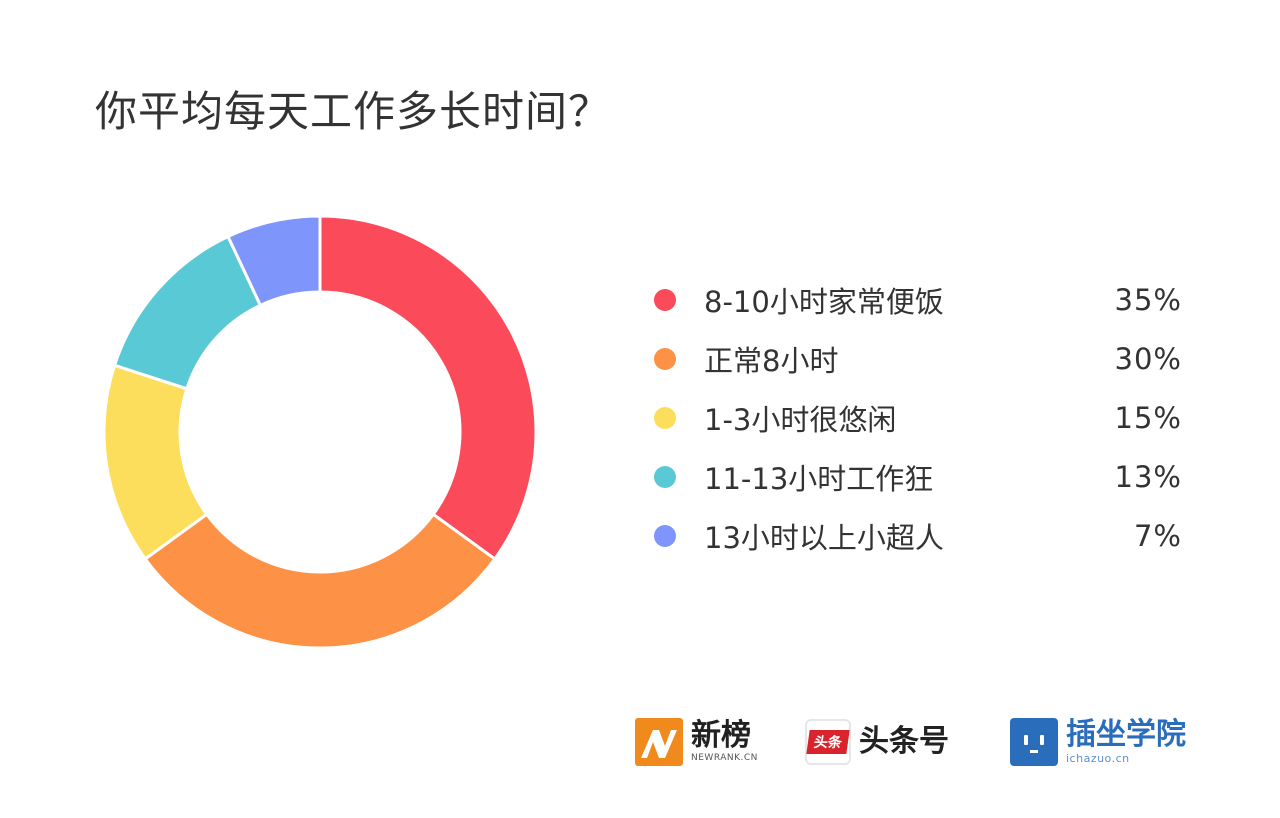  I want to click on legend-value: 30%, so click(1148, 358).